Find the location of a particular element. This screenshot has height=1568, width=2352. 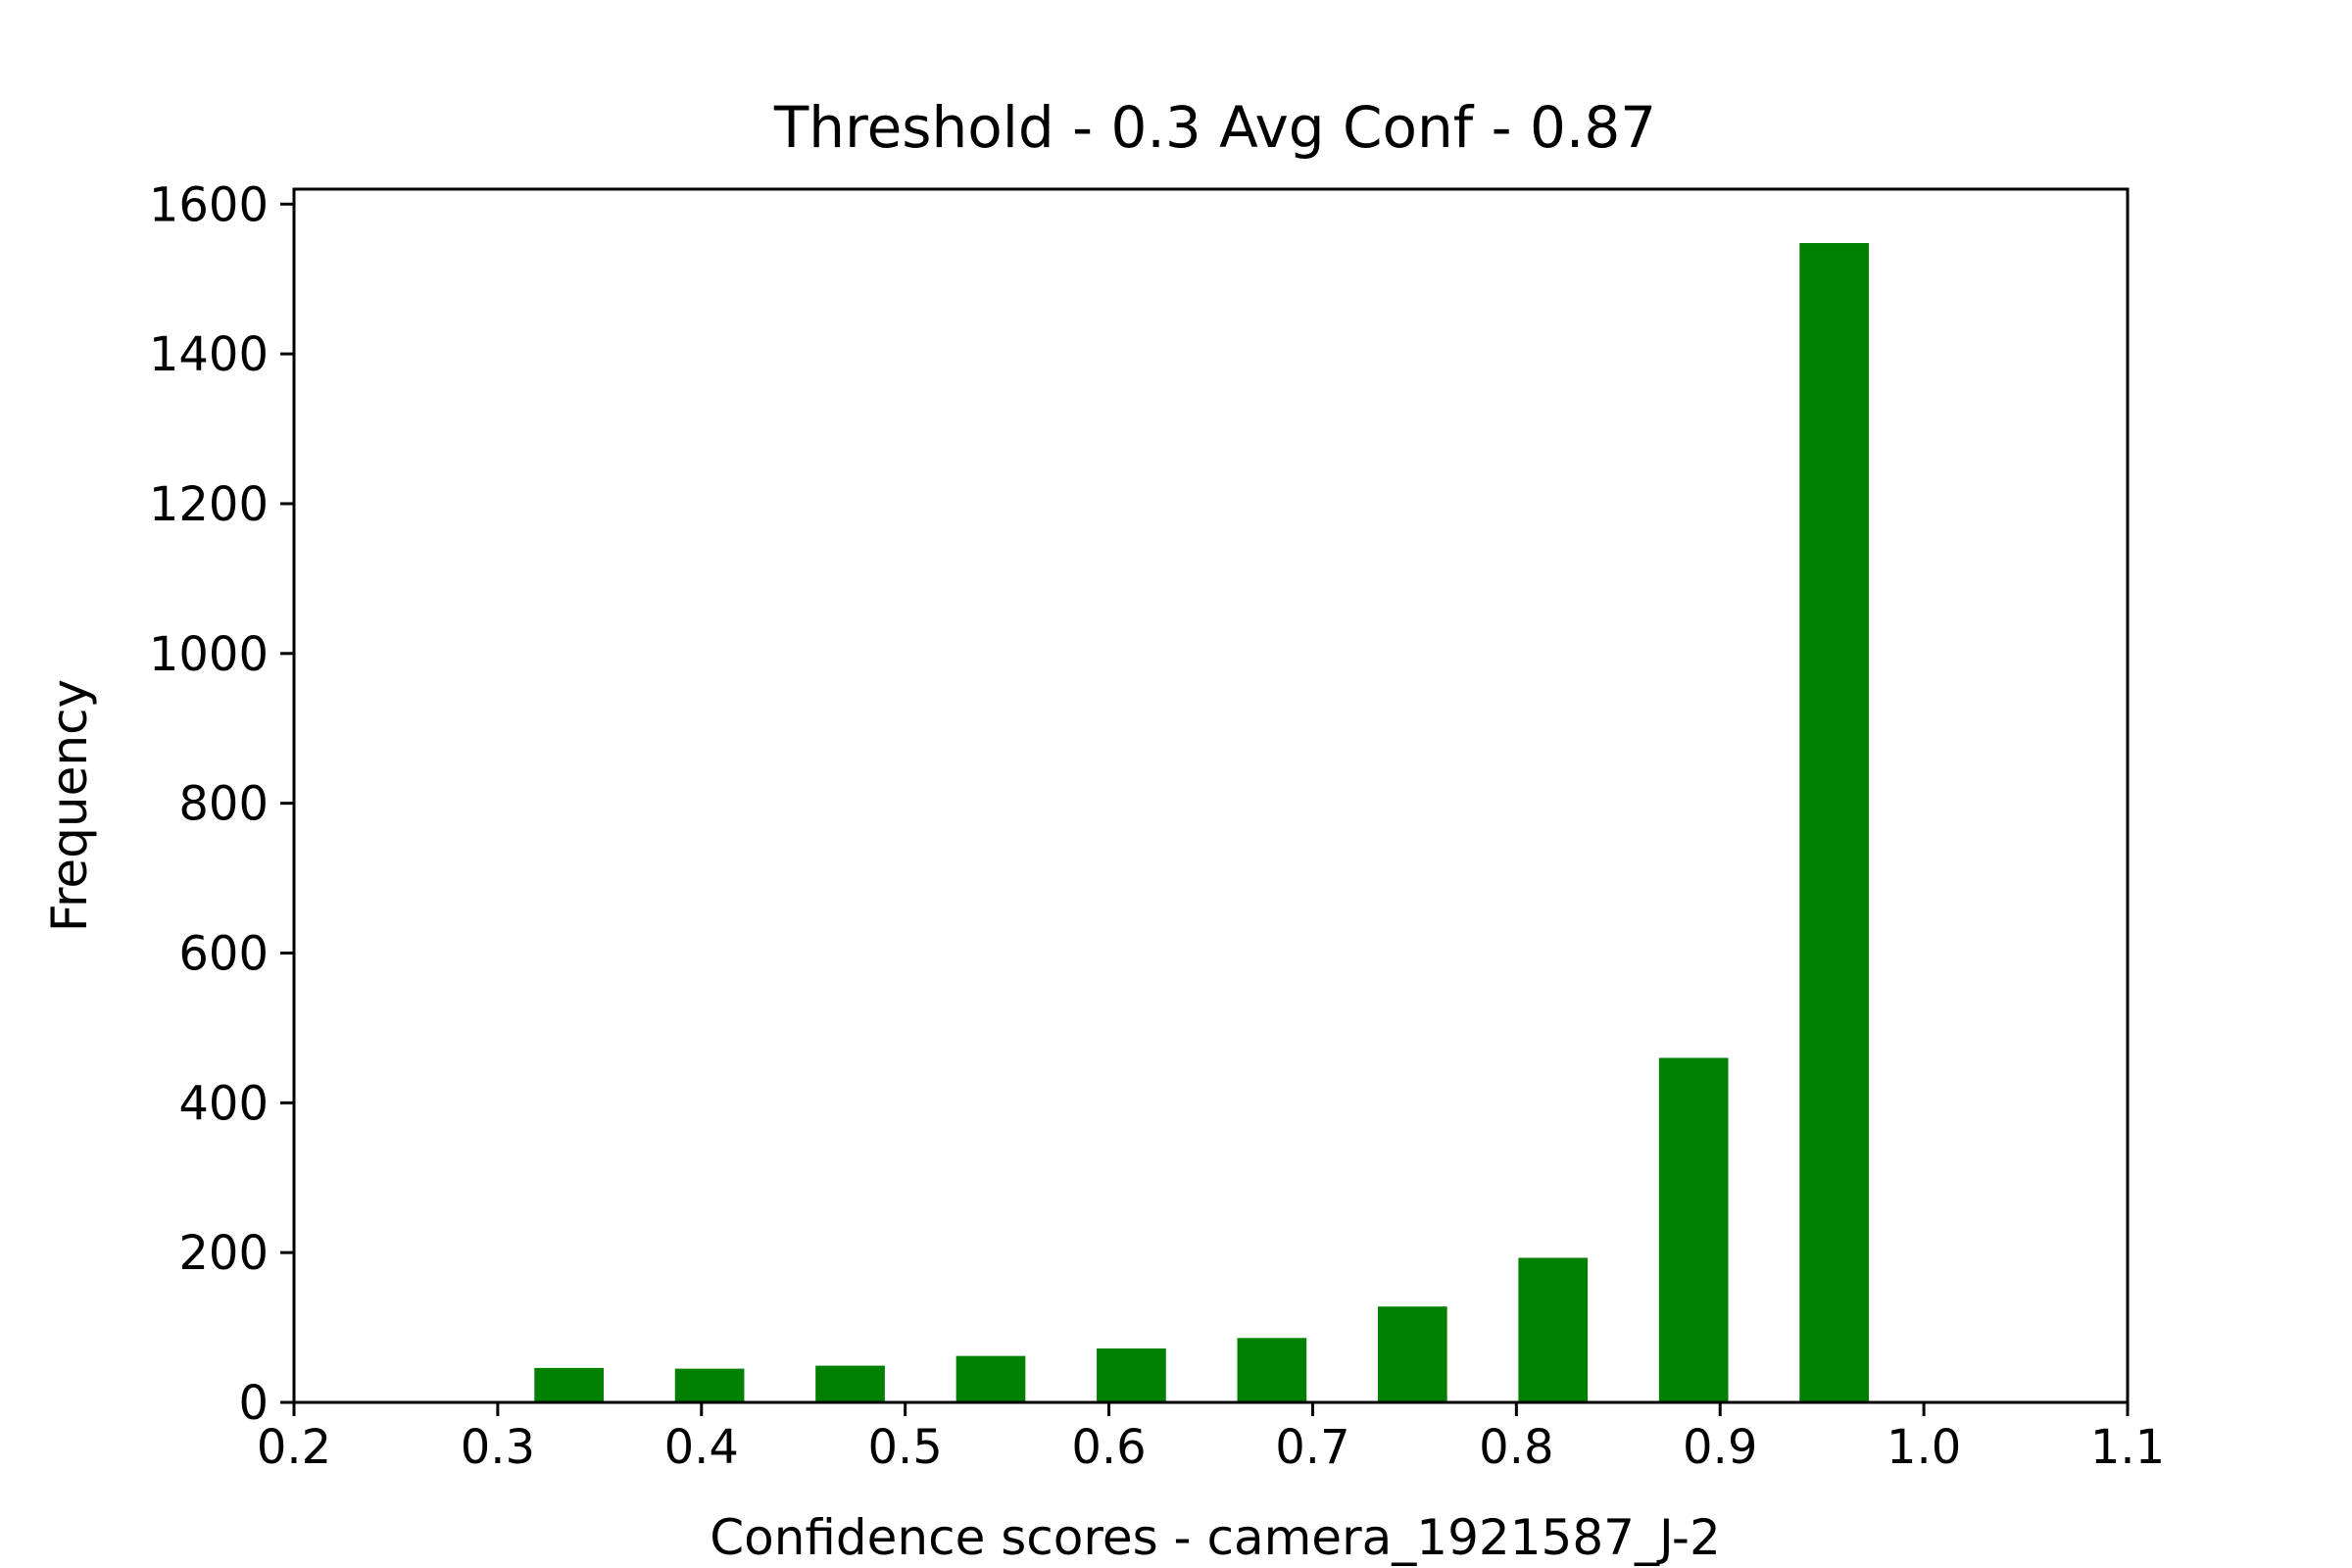

y-tick-label: 1400 is located at coordinates (209, 354).